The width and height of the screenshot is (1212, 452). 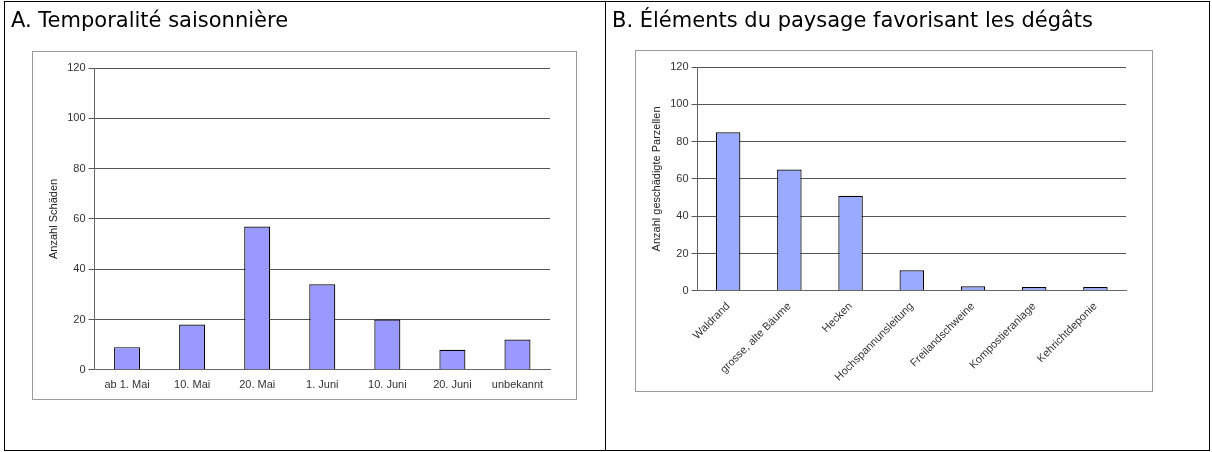 I want to click on y-axis-title: Anzahl Schäden, so click(x=52, y=218).